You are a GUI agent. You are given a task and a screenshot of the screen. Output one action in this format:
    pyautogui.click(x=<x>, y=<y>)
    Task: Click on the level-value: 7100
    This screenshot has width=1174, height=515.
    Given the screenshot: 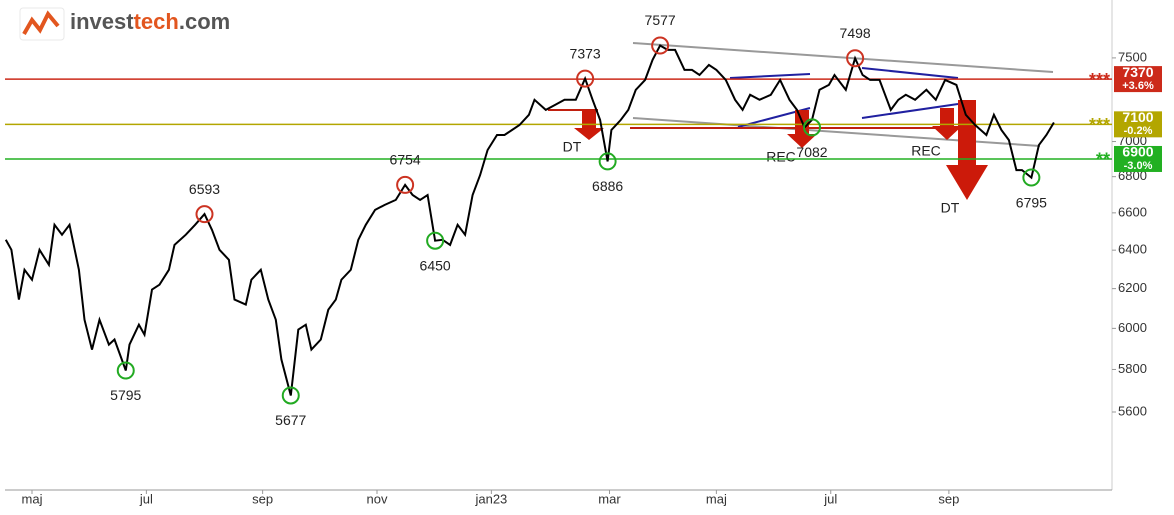 What is the action you would take?
    pyautogui.click(x=1137, y=117)
    